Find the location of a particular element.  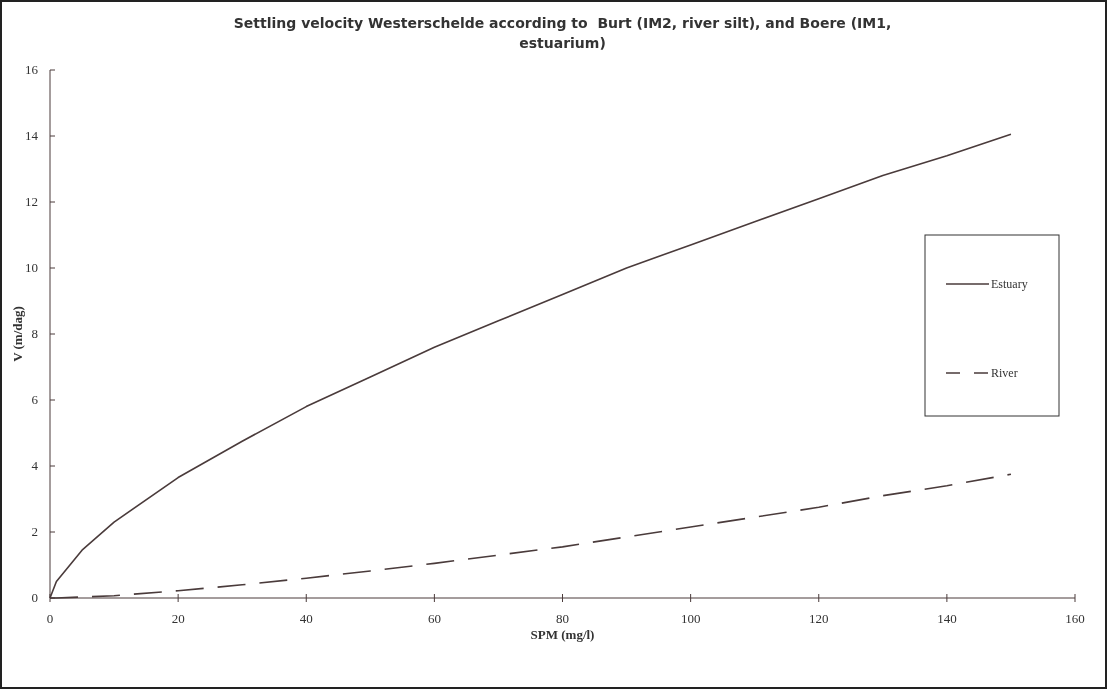

y-tick-label: 14 is located at coordinates (32, 135).